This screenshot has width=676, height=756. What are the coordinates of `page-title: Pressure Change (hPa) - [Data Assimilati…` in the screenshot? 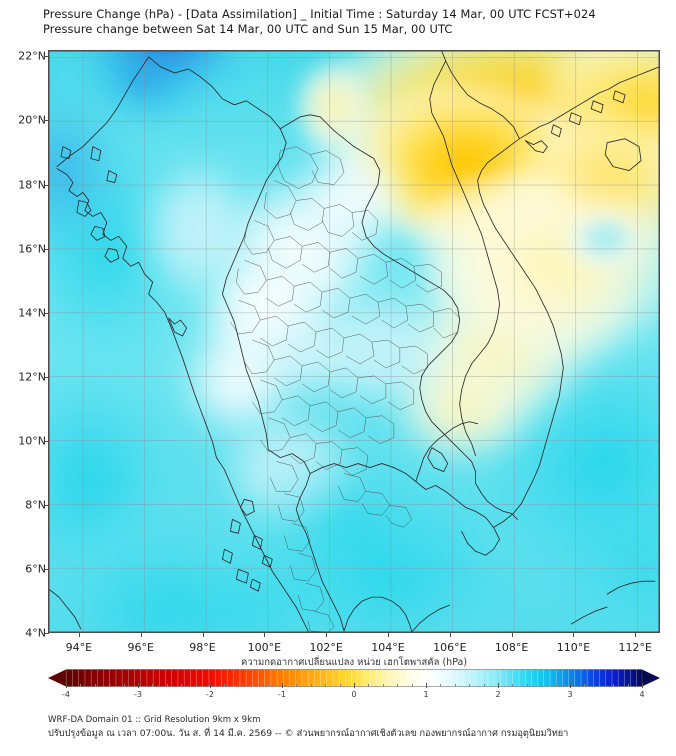 It's located at (319, 14).